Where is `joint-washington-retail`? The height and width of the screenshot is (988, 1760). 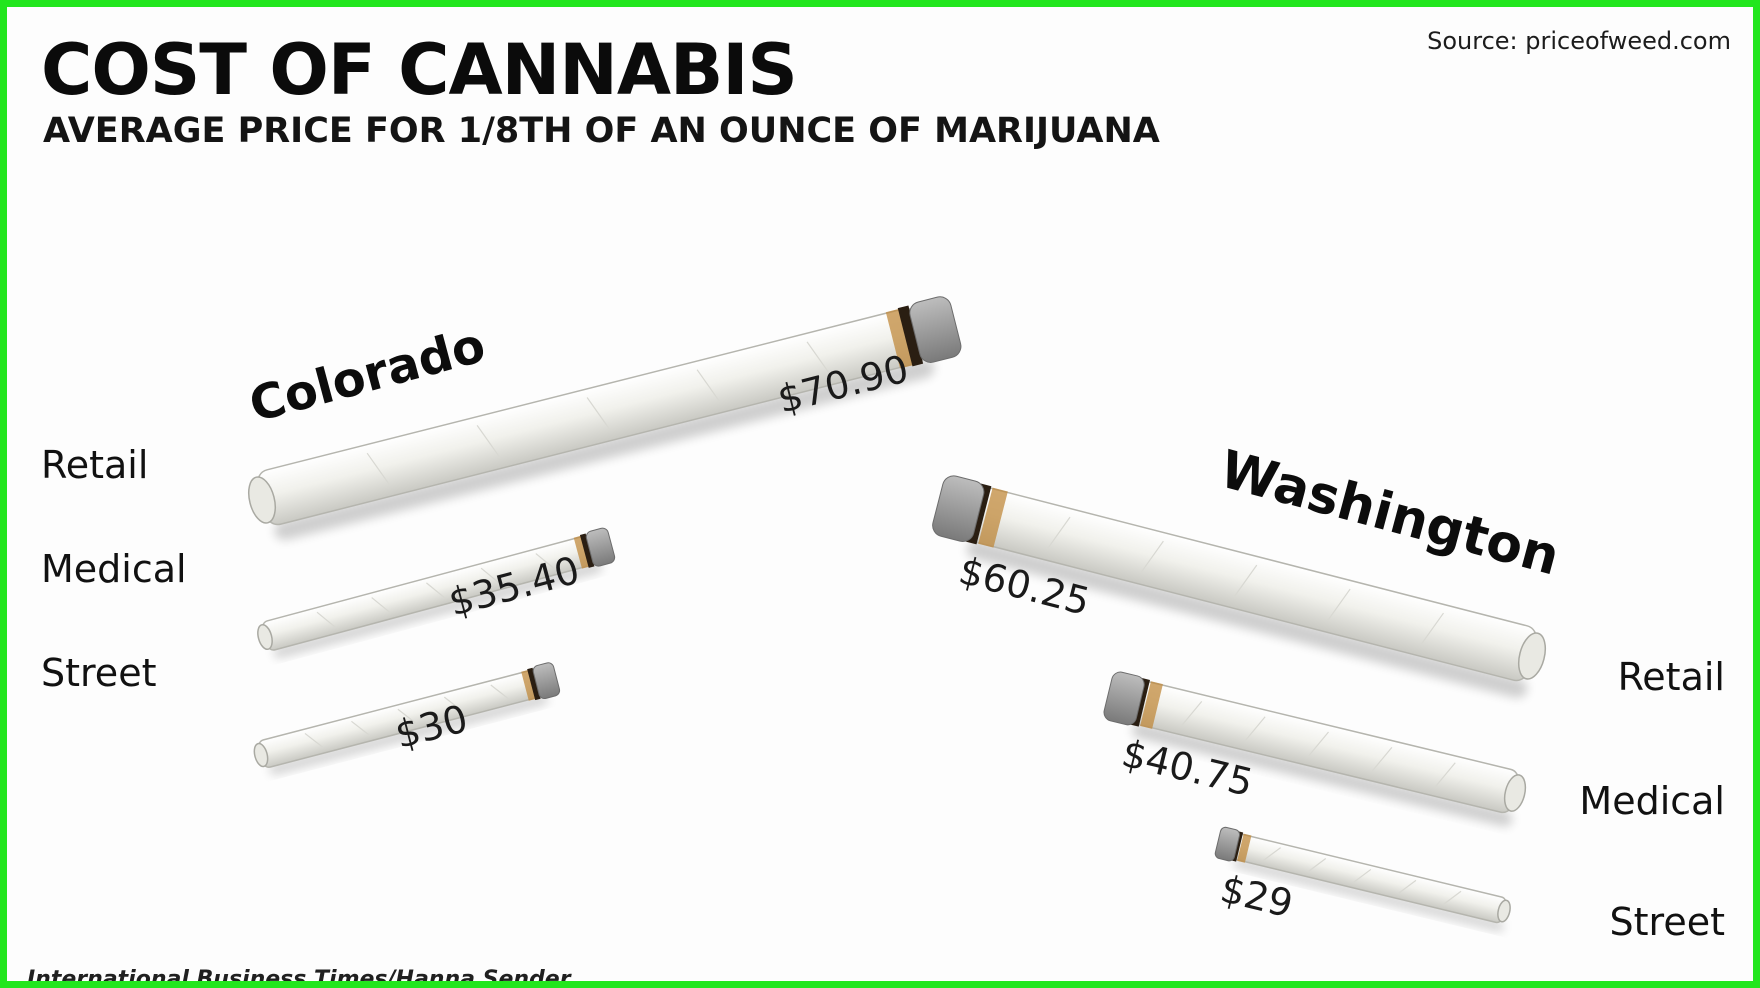 joint-washington-retail is located at coordinates (1239, 587).